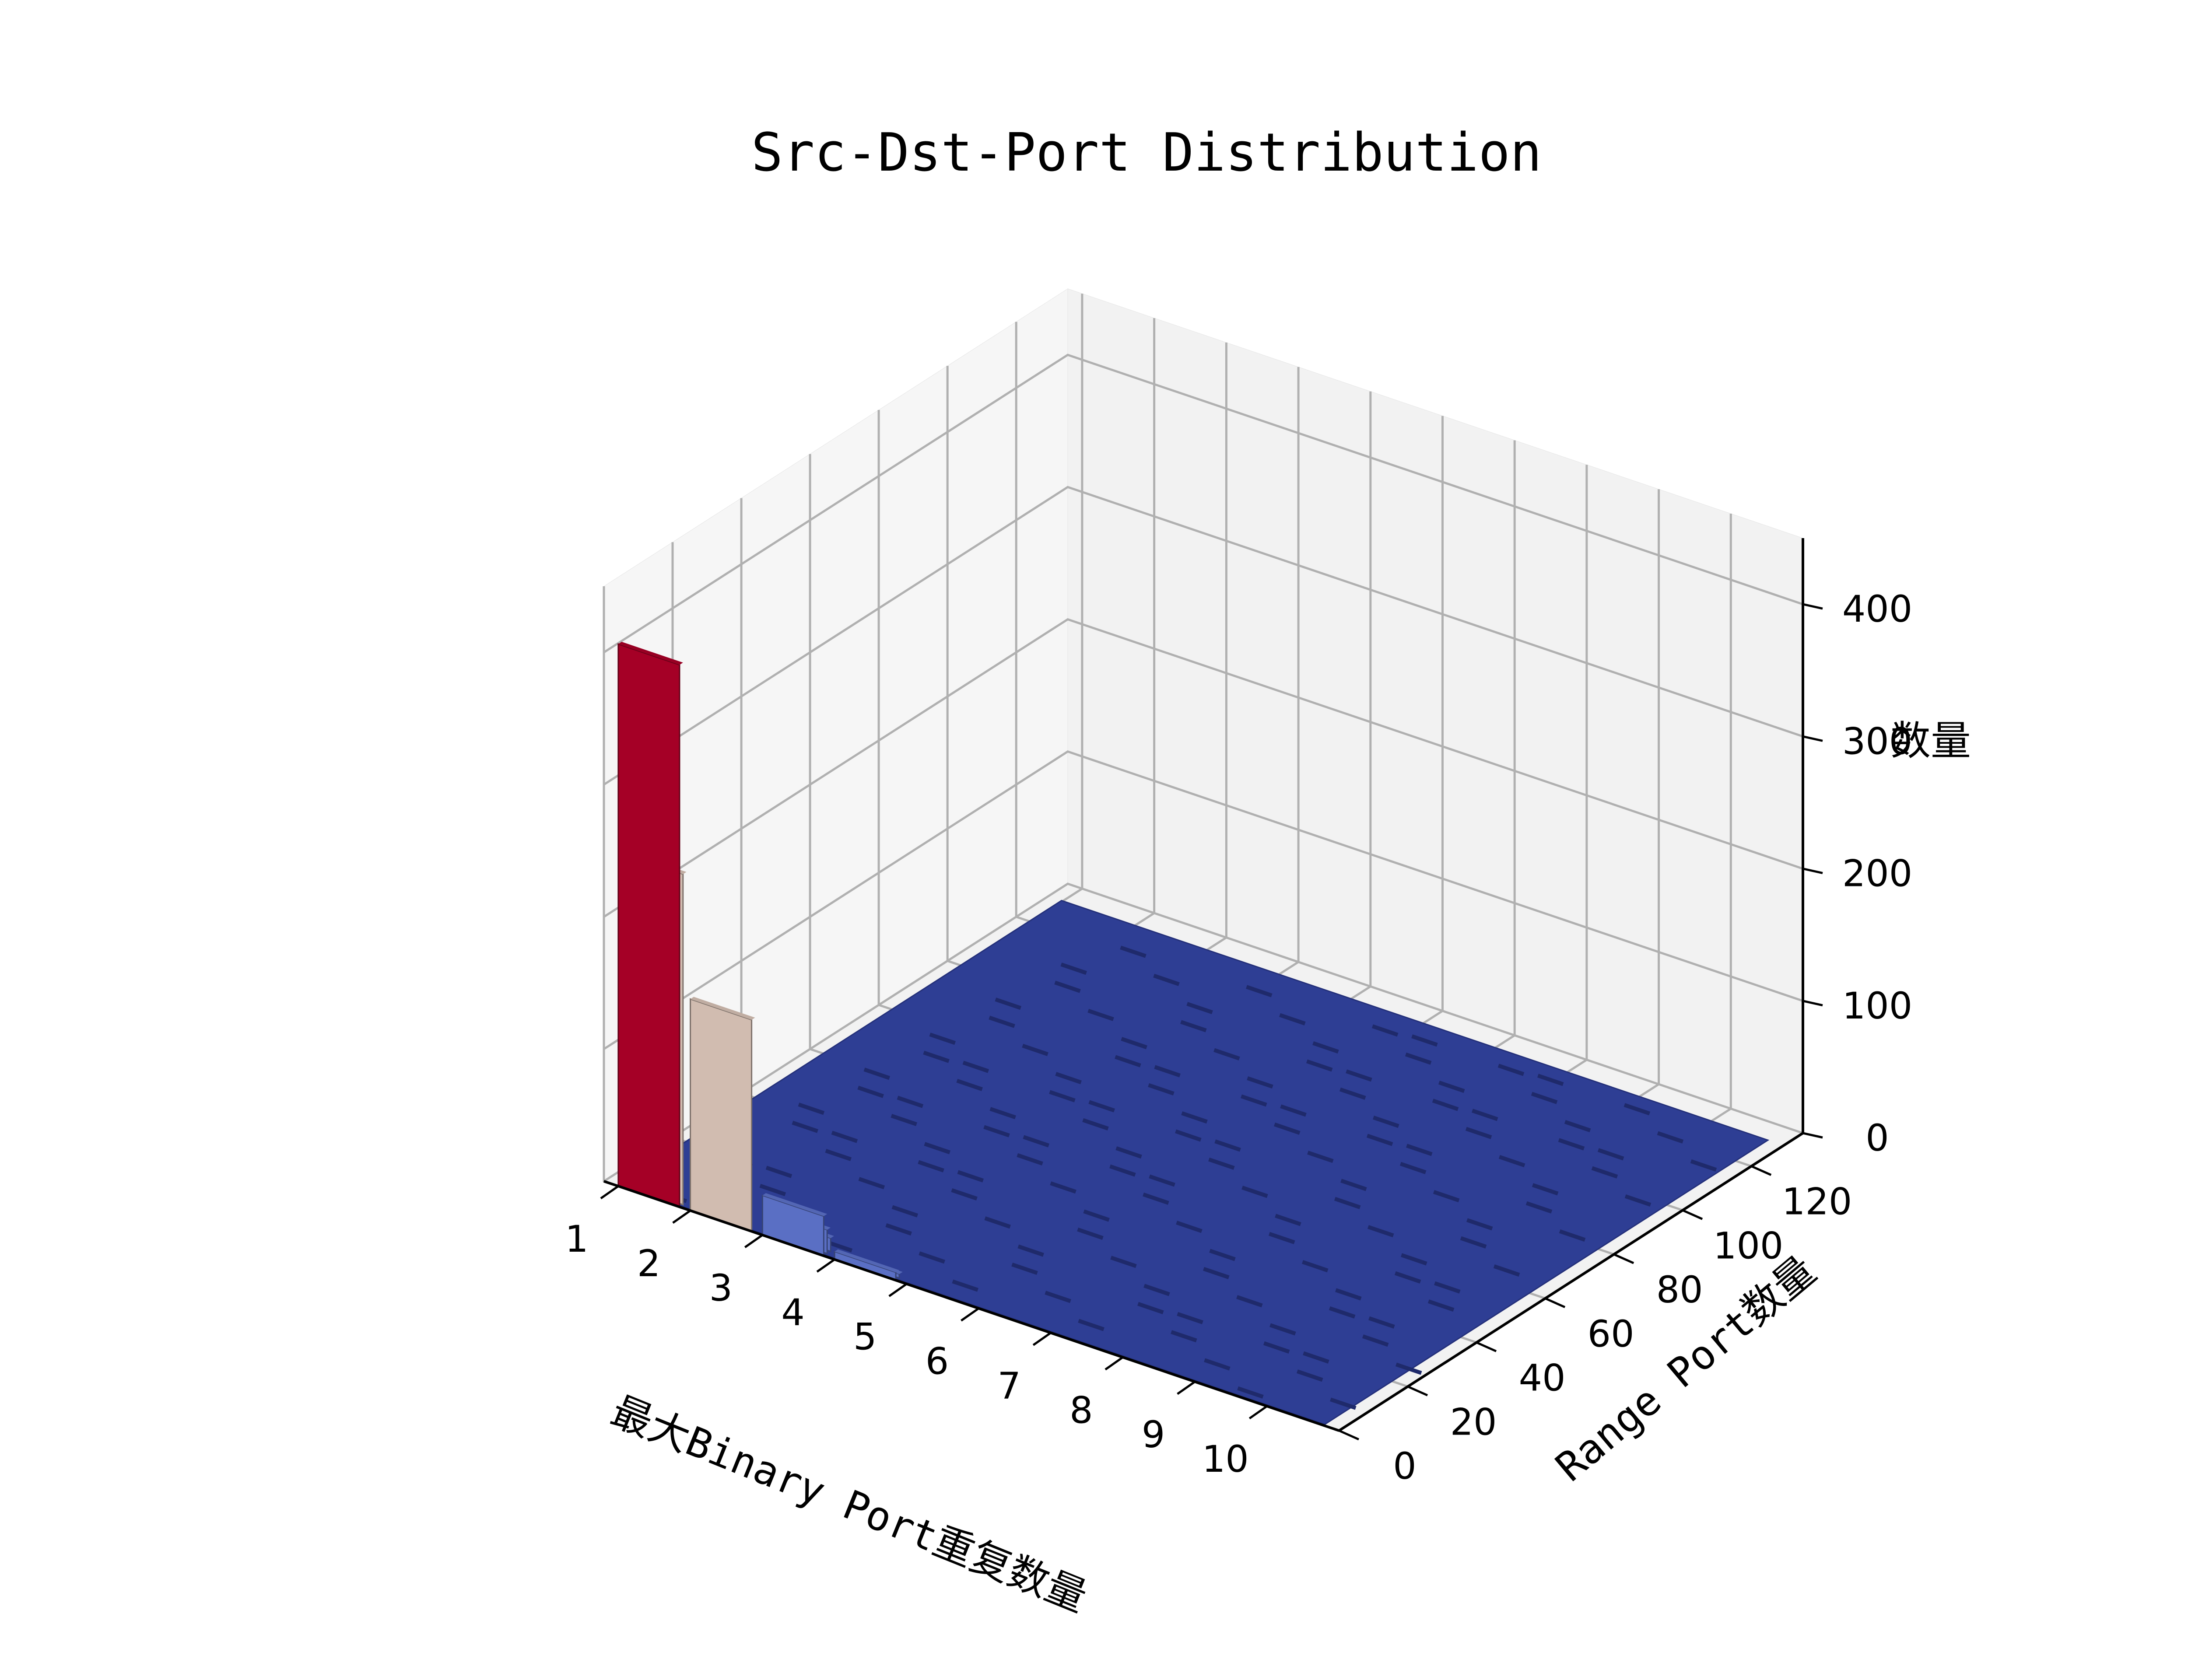 This screenshot has height=1680, width=2188. Describe the element at coordinates (1930, 741) in the screenshot. I see `z-axis-label: 数量` at that location.